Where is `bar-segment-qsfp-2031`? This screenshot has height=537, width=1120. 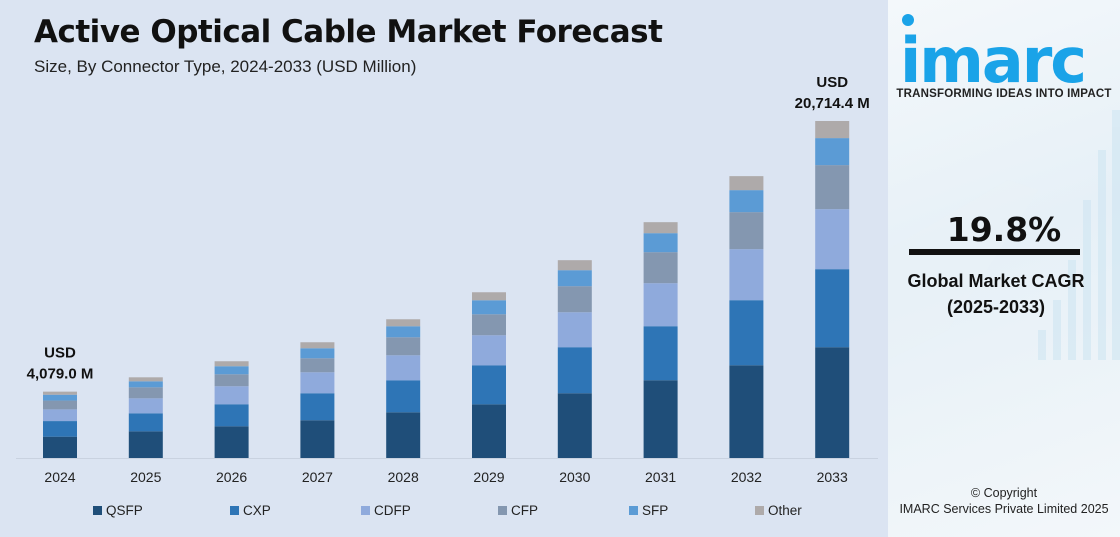 bar-segment-qsfp-2031 is located at coordinates (660, 419).